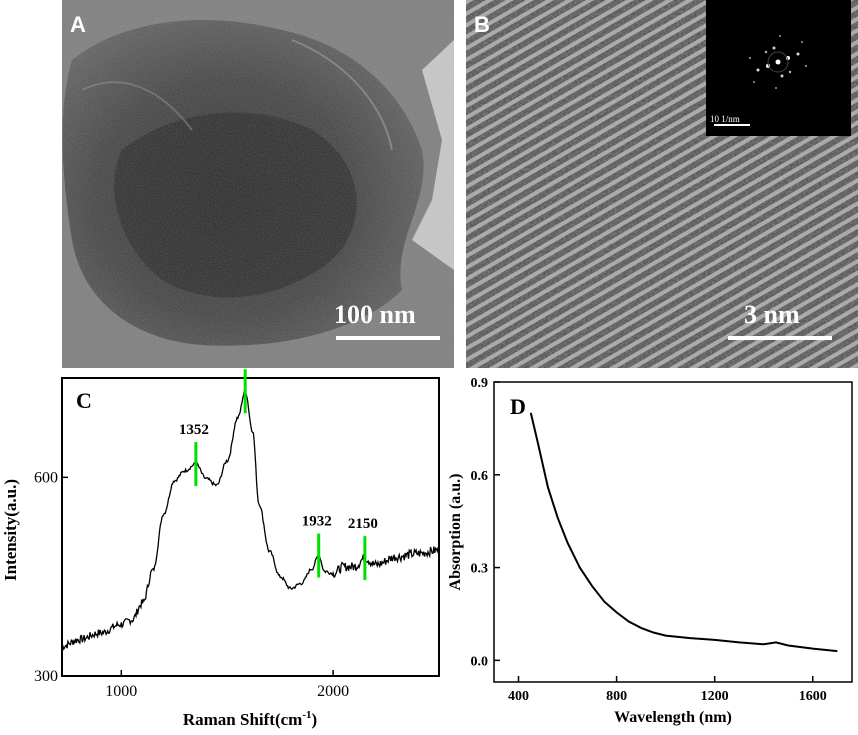 The width and height of the screenshot is (858, 735). What do you see at coordinates (333, 691) in the screenshot?
I see `raman-x-tick-label: 2000` at bounding box center [333, 691].